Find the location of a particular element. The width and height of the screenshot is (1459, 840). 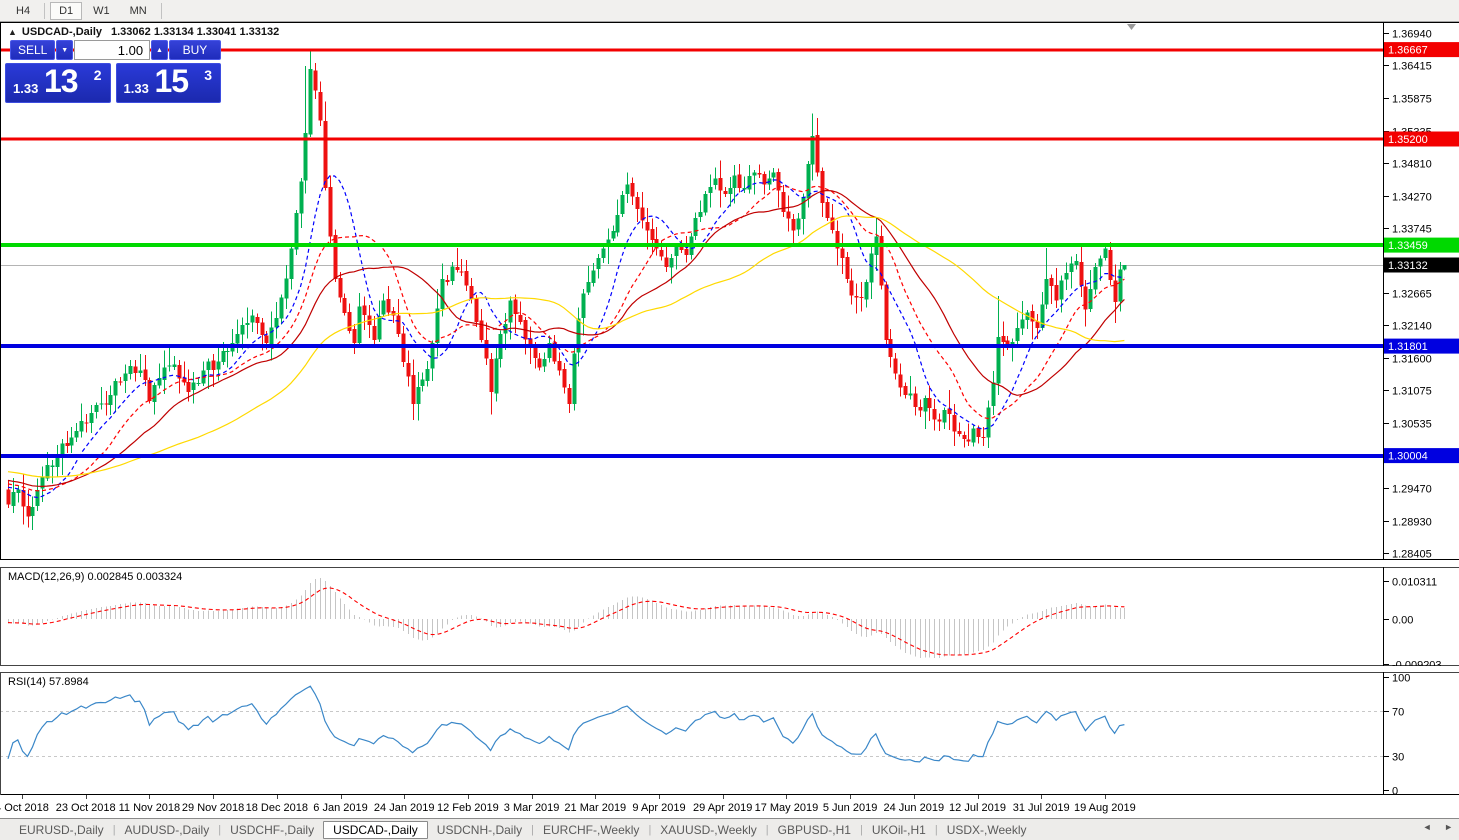

date-label: 9 Apr 2019 is located at coordinates (659, 808).